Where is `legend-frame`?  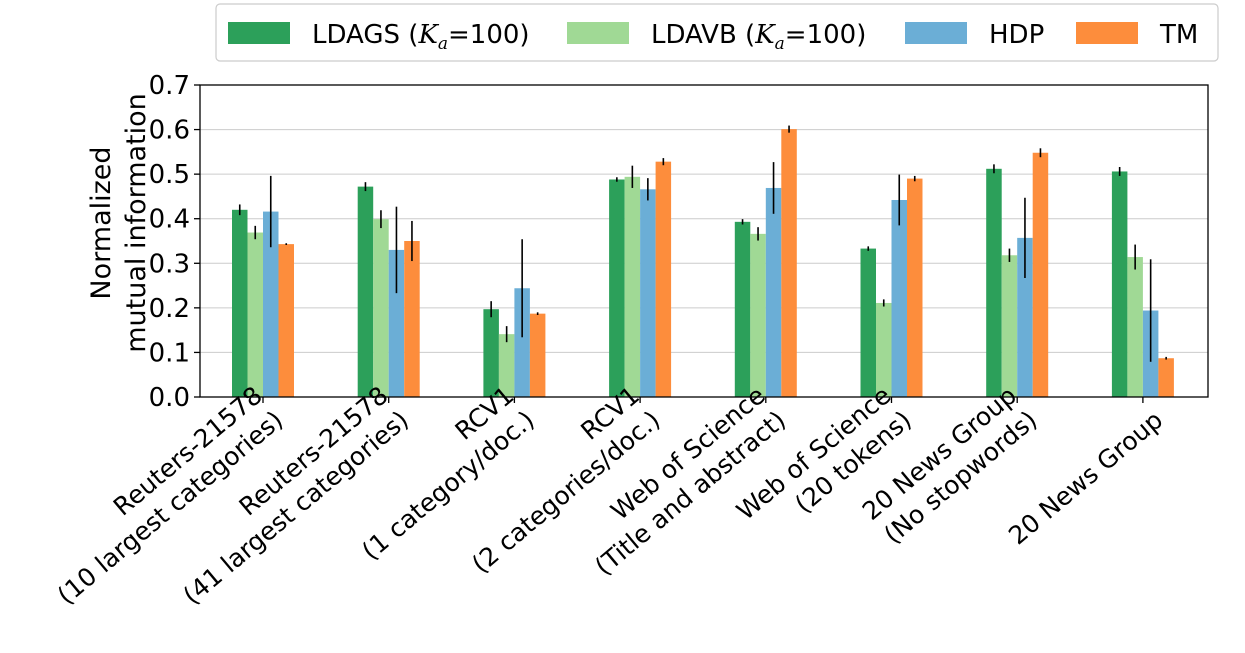
legend-frame is located at coordinates (717, 32).